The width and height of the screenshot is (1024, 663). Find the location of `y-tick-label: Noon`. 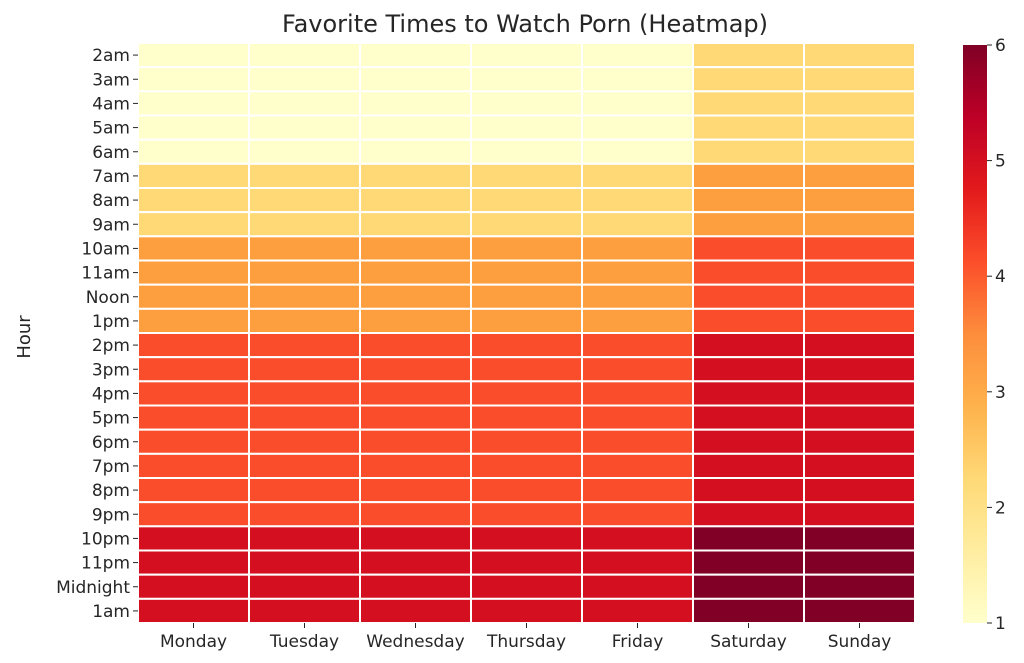

y-tick-label: Noon is located at coordinates (108, 298).